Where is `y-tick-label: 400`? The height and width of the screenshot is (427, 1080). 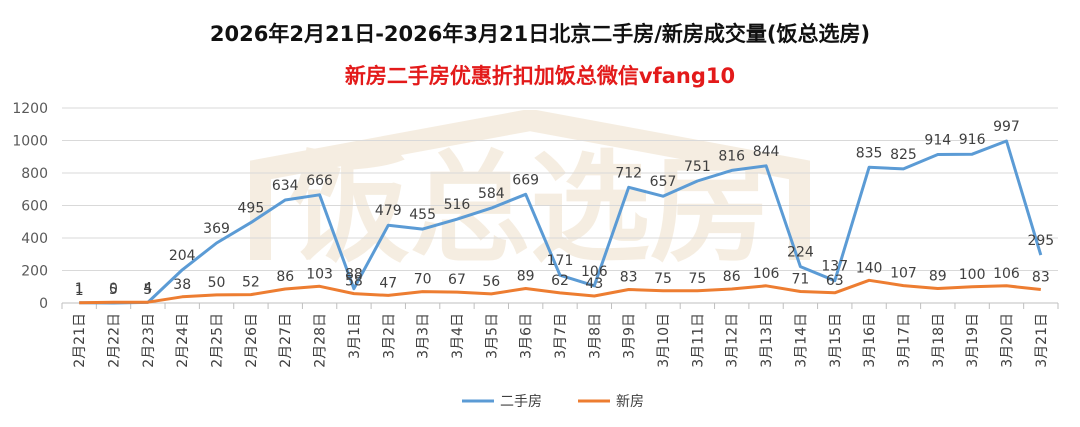 y-tick-label: 400 is located at coordinates (34, 239).